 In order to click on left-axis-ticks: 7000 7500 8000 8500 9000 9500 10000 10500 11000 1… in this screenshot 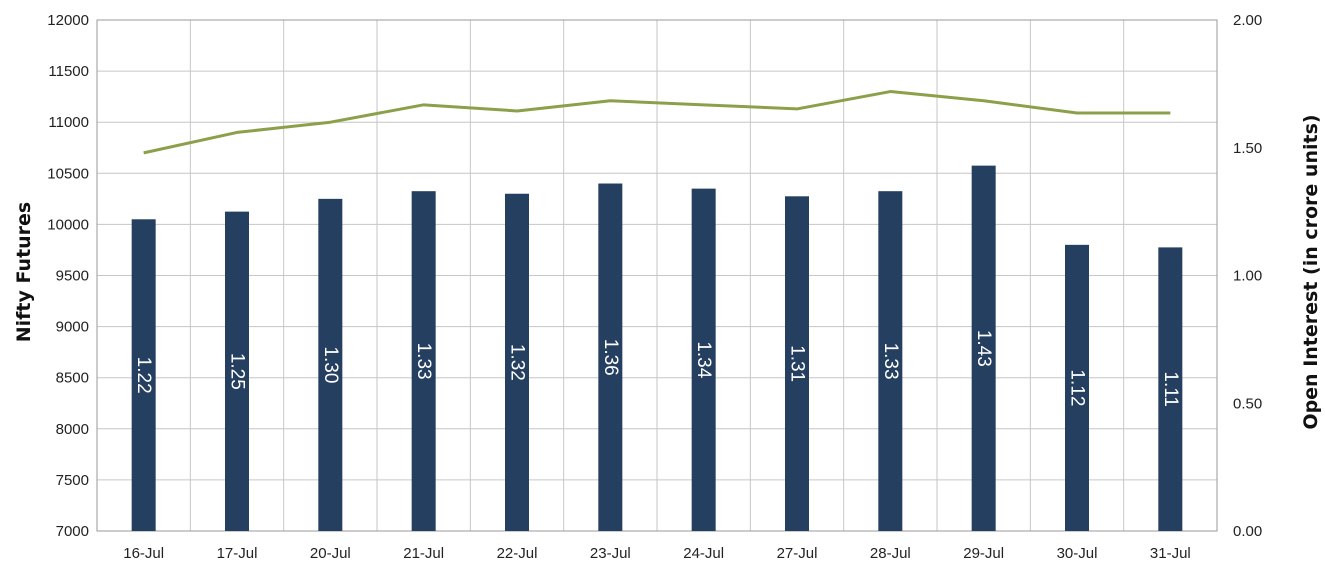, I will do `click(68, 276)`.